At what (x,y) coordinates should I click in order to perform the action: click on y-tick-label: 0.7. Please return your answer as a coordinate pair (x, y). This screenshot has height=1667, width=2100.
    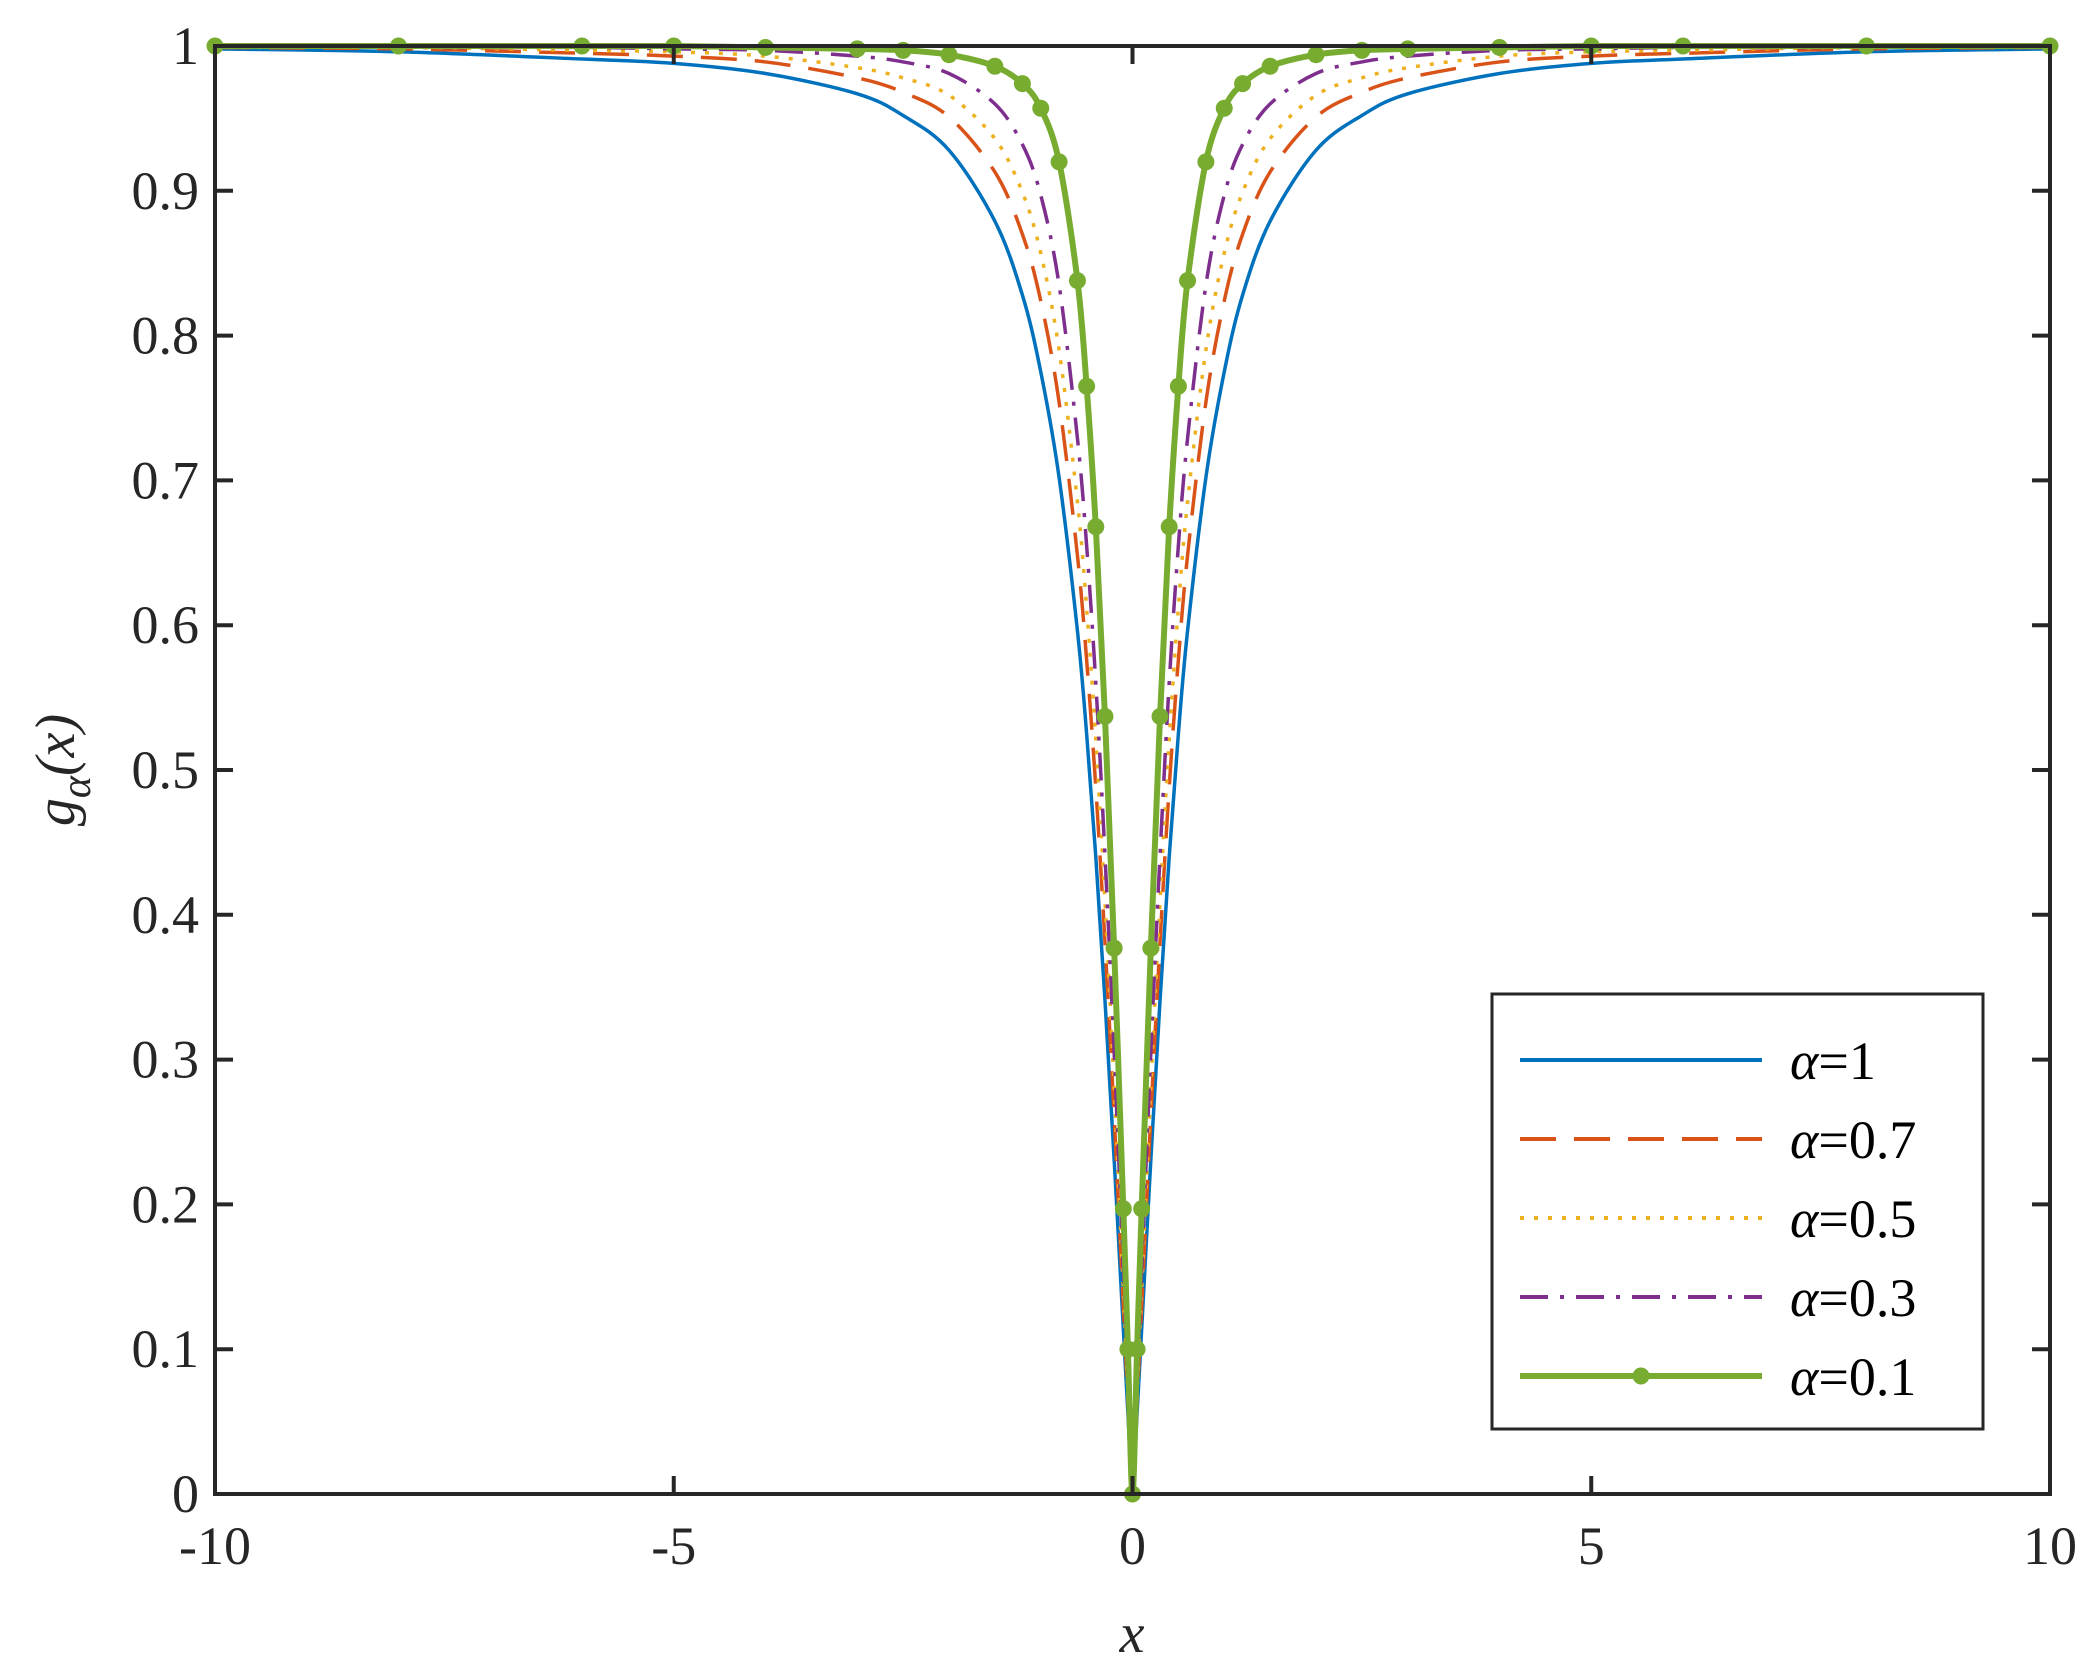
    Looking at the image, I should click on (166, 480).